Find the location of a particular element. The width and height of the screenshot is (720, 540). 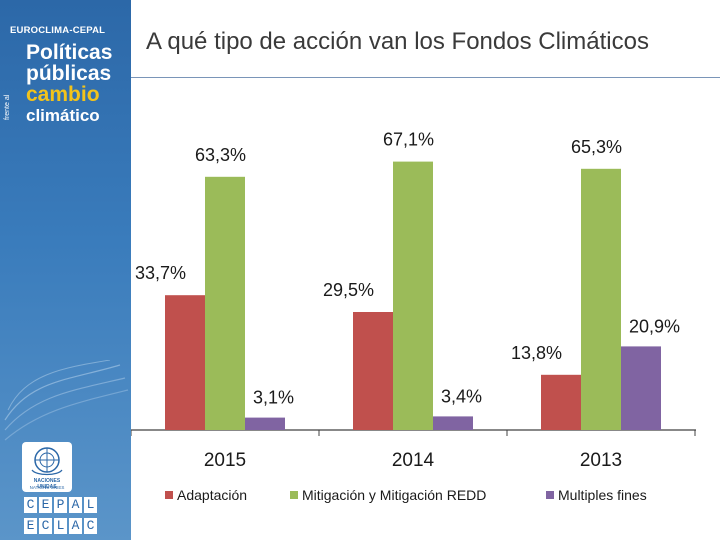

eclac-letter: A is located at coordinates (75, 526).